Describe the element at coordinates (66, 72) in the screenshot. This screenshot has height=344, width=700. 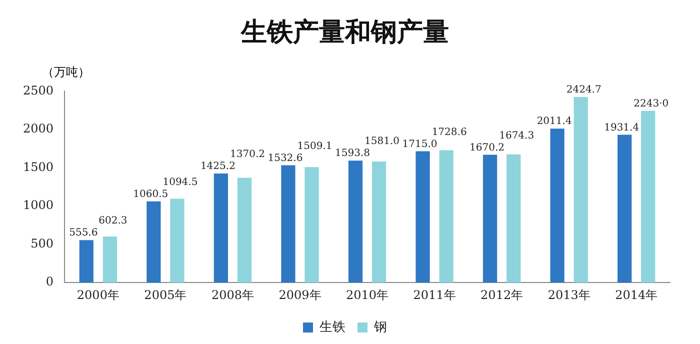
I see `y-axis-title: （万吨）` at that location.